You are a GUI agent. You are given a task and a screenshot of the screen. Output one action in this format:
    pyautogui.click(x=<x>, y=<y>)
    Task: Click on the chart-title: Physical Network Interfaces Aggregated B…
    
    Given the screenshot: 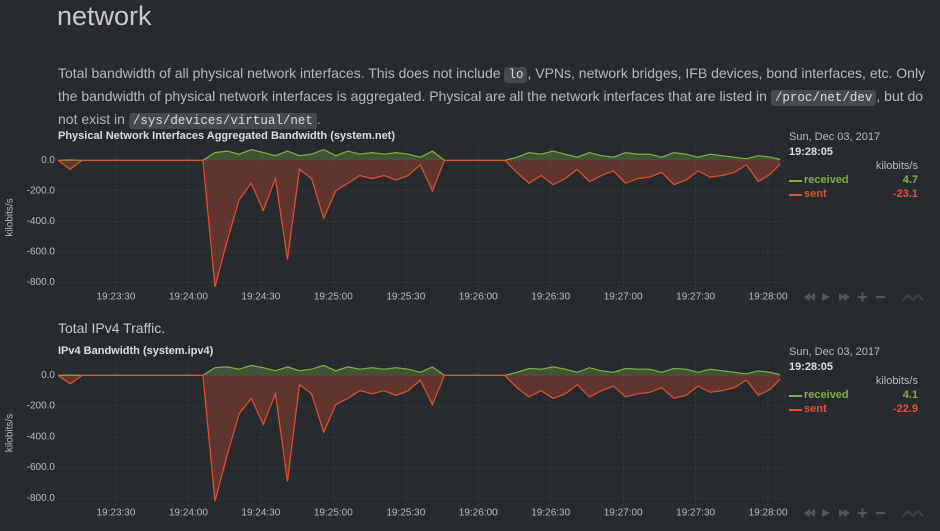 What is the action you would take?
    pyautogui.click(x=226, y=136)
    